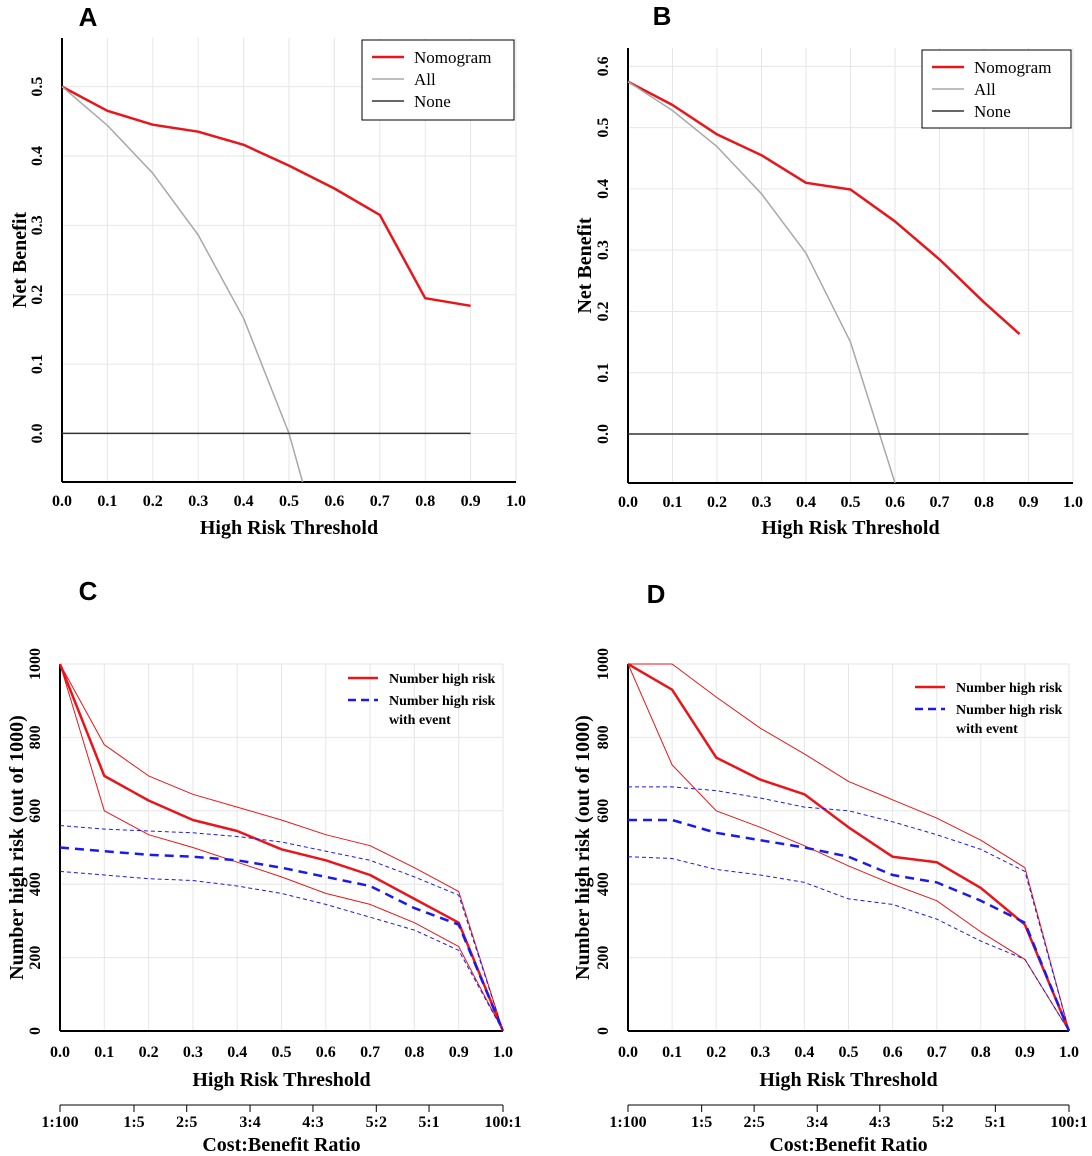 Image resolution: width=1092 pixels, height=1156 pixels. What do you see at coordinates (603, 737) in the screenshot?
I see `y-tick-label: 800` at bounding box center [603, 737].